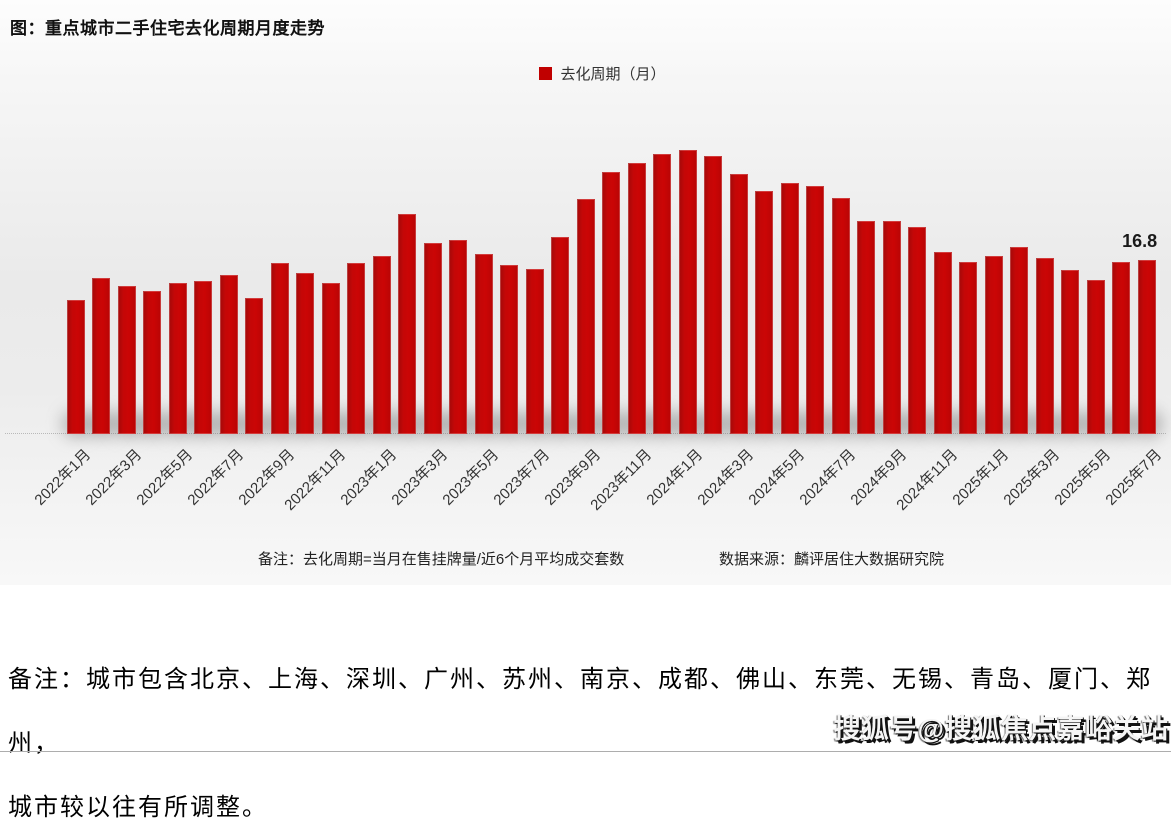 This screenshot has height=840, width=1171. I want to click on bar-2022年3月, so click(126, 360).